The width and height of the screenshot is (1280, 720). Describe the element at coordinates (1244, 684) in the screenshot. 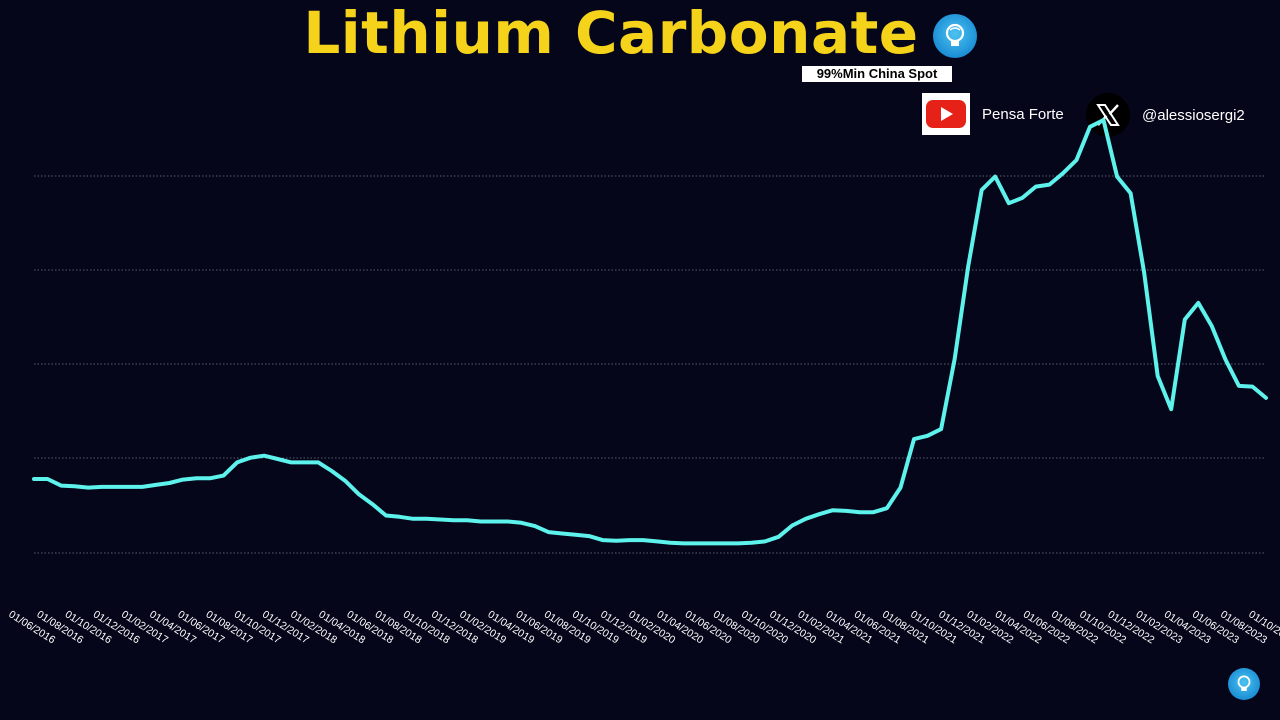

I see `lightbulb-watermark-icon` at that location.